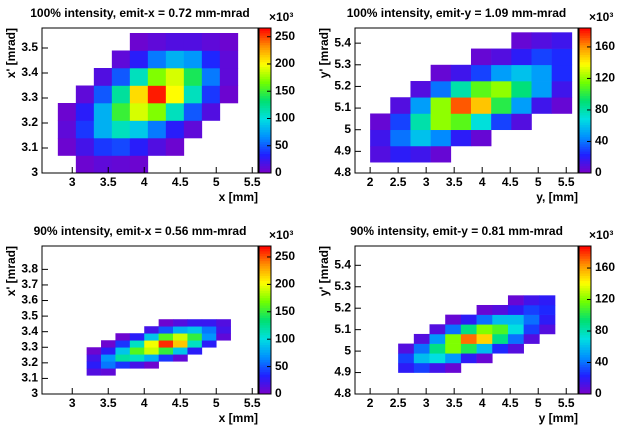  What do you see at coordinates (285, 284) in the screenshot?
I see `colorbar-tick-label: 200` at bounding box center [285, 284].